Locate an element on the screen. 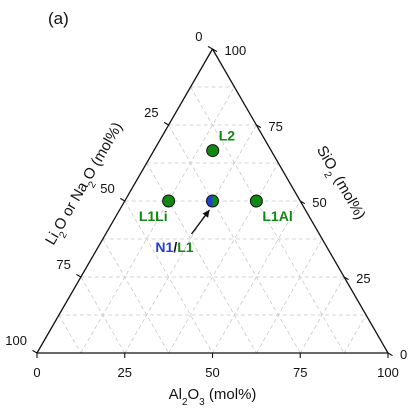 Image resolution: width=417 pixels, height=413 pixels. point-label-0: L2 is located at coordinates (227, 136).